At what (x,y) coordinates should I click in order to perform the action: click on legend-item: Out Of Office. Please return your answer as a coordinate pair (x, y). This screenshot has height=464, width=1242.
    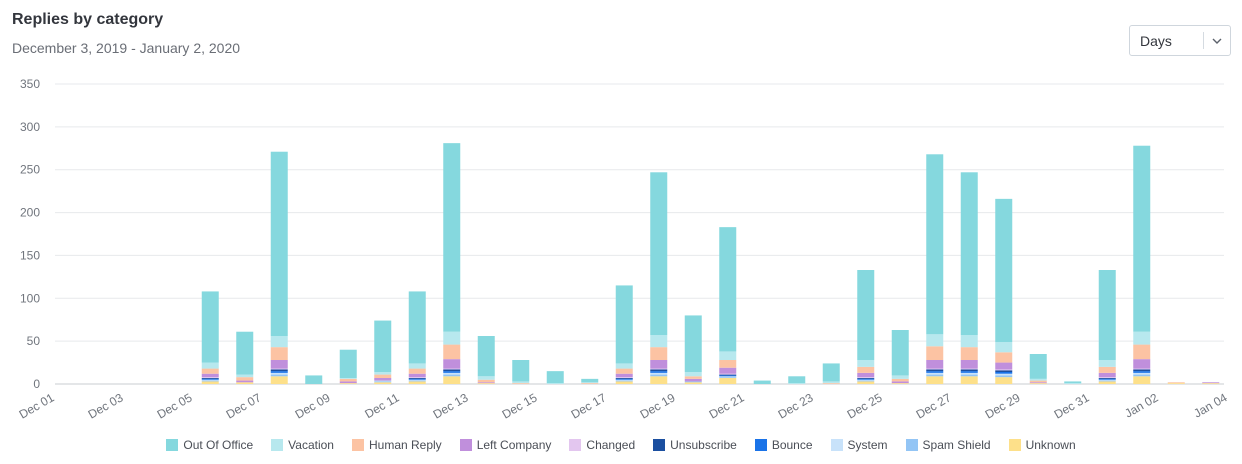
    Looking at the image, I should click on (209, 445).